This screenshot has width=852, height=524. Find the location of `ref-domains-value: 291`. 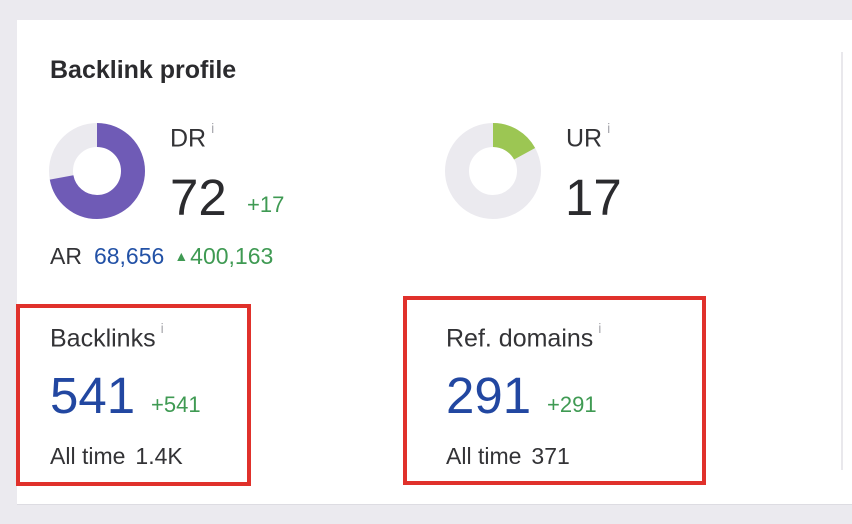

ref-domains-value: 291 is located at coordinates (489, 395).